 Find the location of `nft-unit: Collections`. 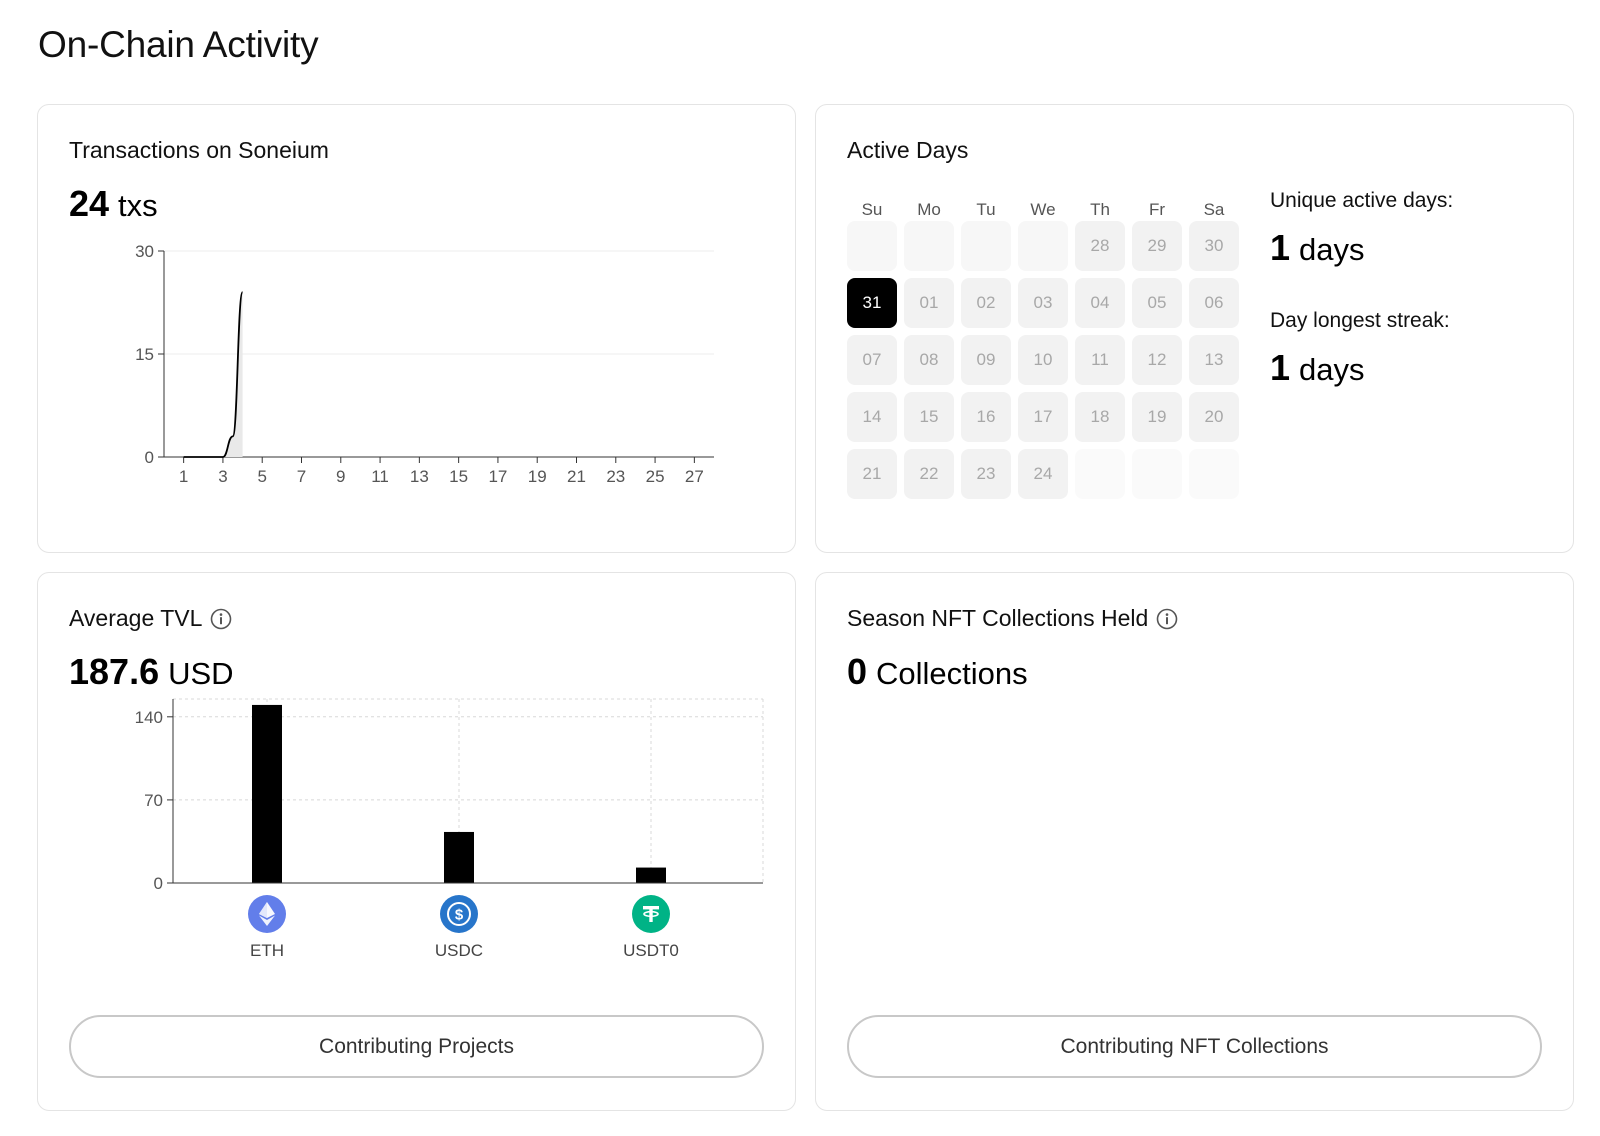

nft-unit: Collections is located at coordinates (952, 673).